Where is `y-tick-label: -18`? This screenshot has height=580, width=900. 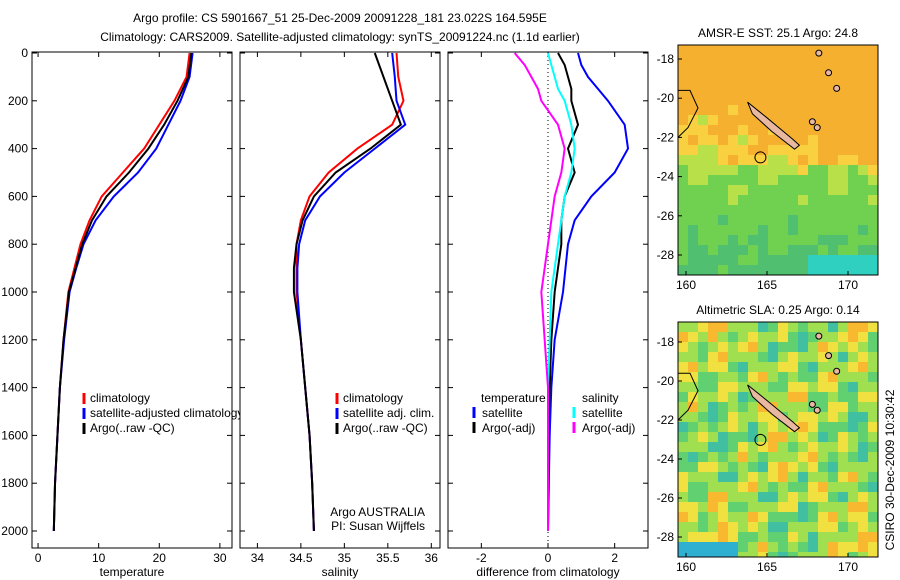 y-tick-label: -18 is located at coordinates (666, 342).